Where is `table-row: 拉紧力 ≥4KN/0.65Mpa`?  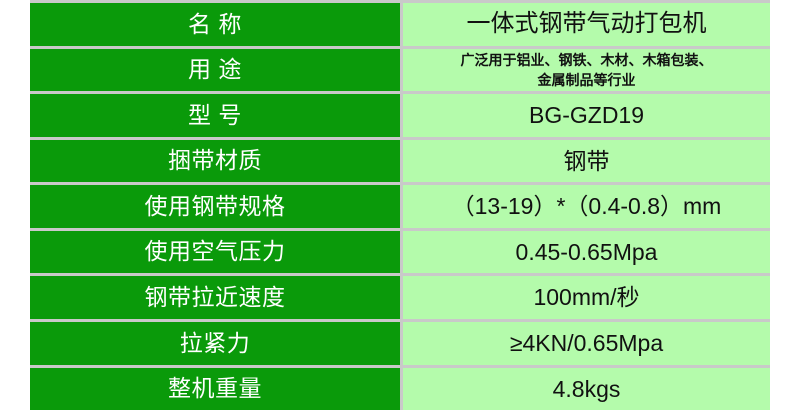 table-row: 拉紧力 ≥4KN/0.65Mpa is located at coordinates (400, 343).